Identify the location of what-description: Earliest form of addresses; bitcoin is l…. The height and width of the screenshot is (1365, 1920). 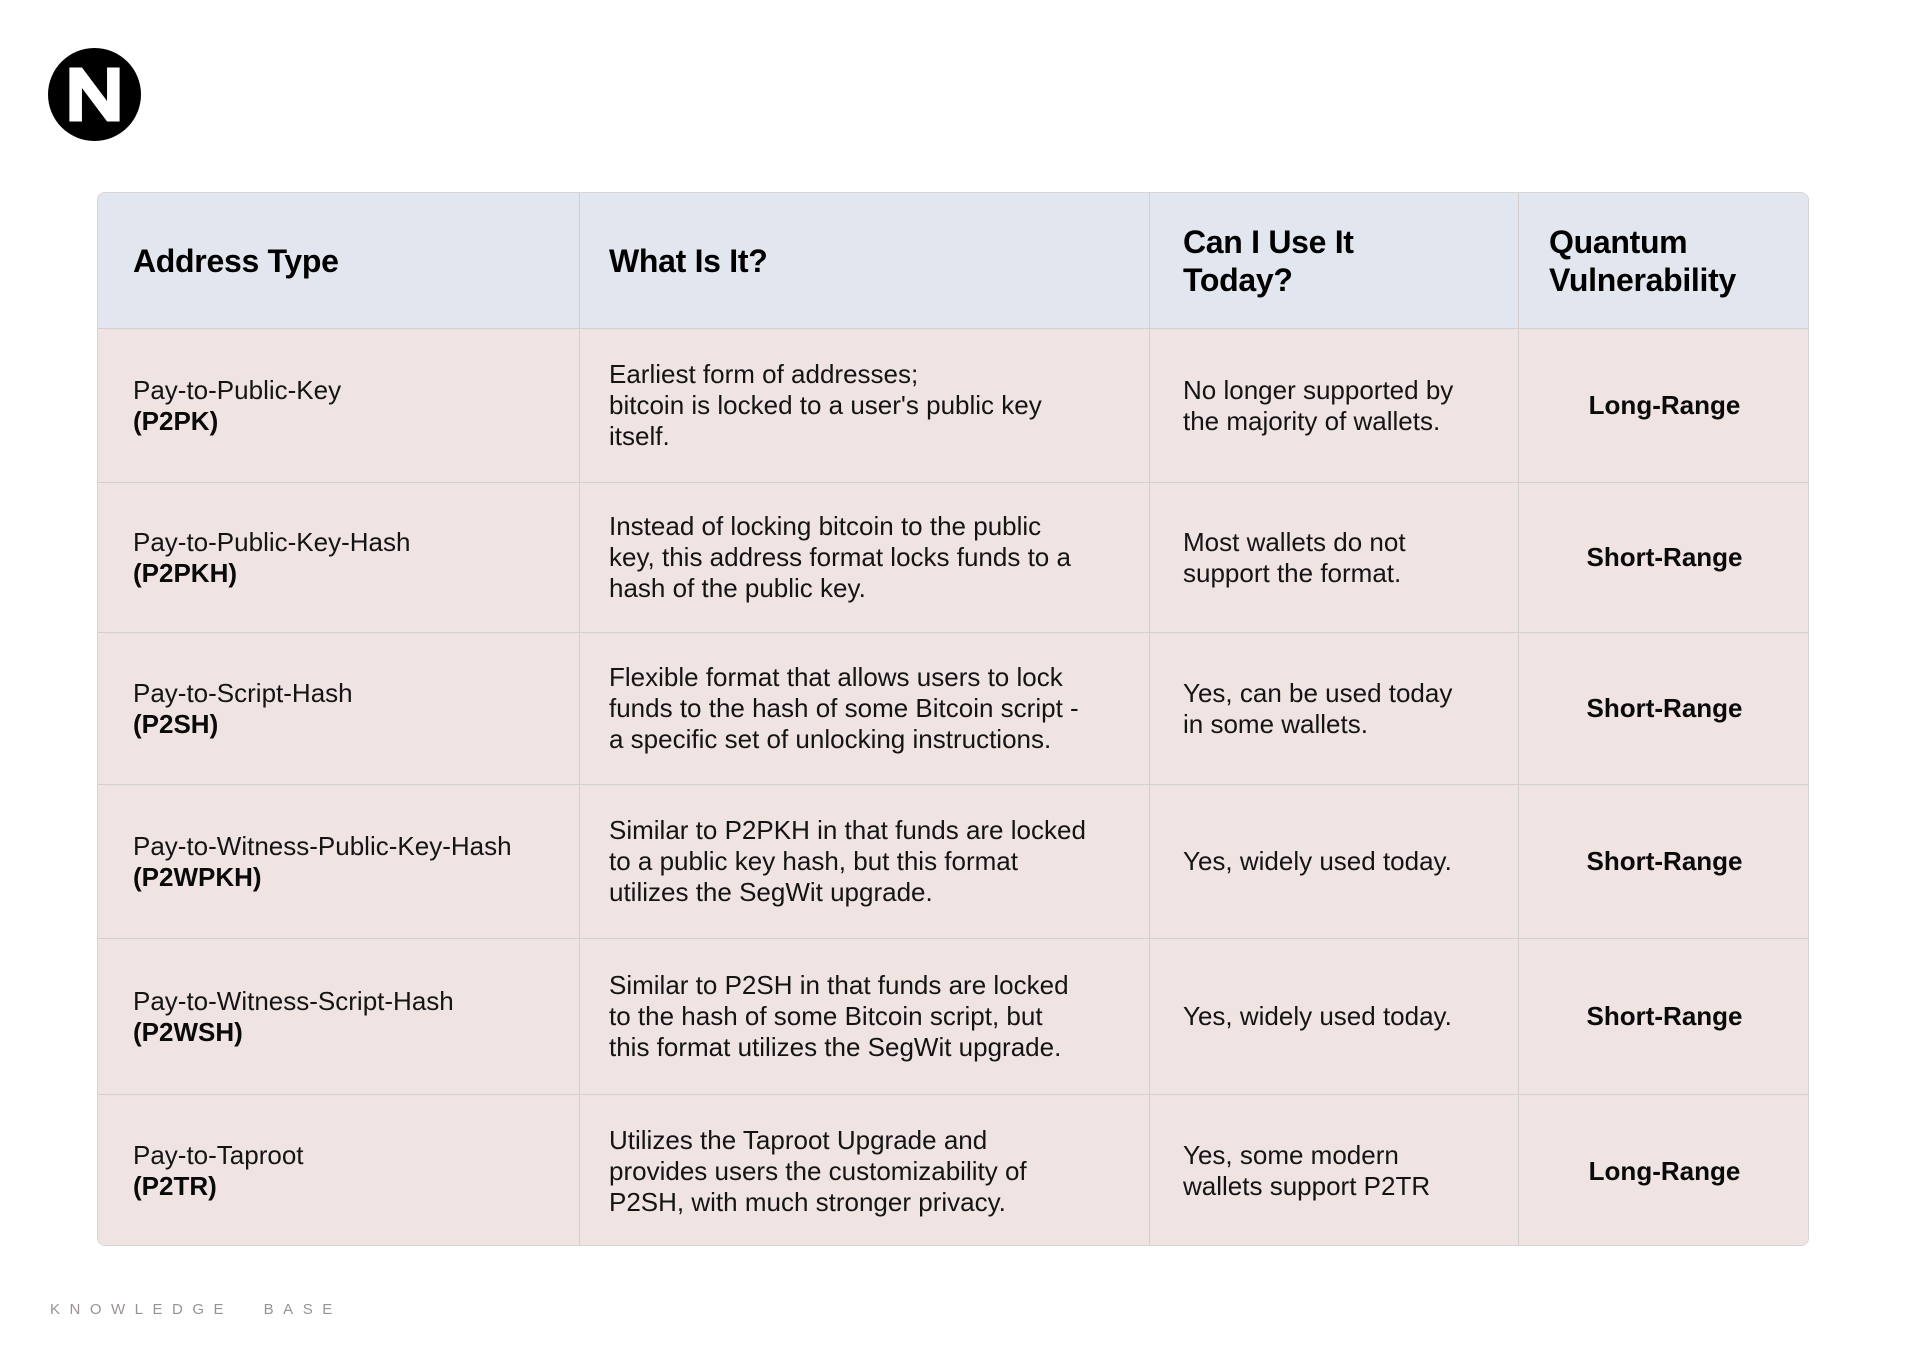
(825, 405).